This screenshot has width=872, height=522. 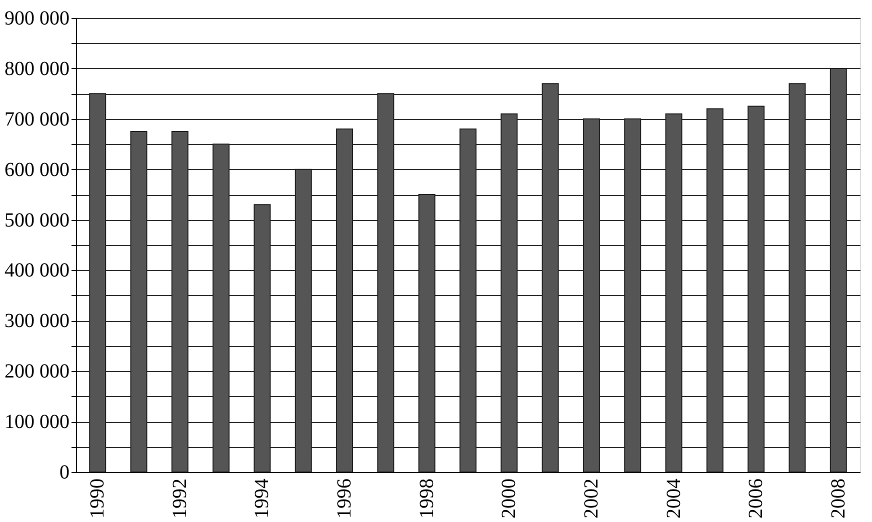 What do you see at coordinates (37, 19) in the screenshot?
I see `y-tick-label: 900 000` at bounding box center [37, 19].